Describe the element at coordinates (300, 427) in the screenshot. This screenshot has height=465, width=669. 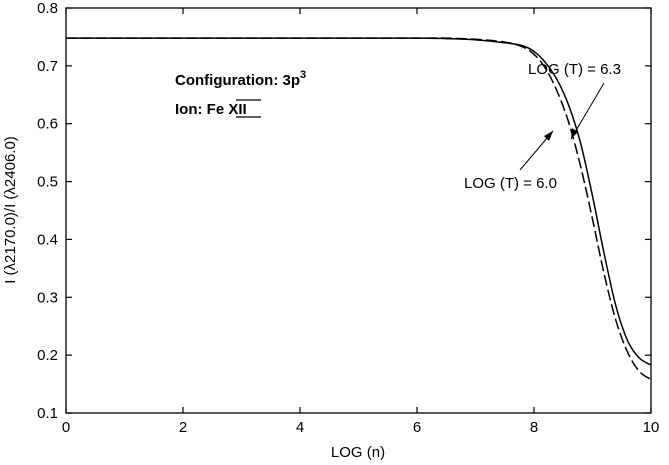
I see `x-tick-label: 4` at that location.